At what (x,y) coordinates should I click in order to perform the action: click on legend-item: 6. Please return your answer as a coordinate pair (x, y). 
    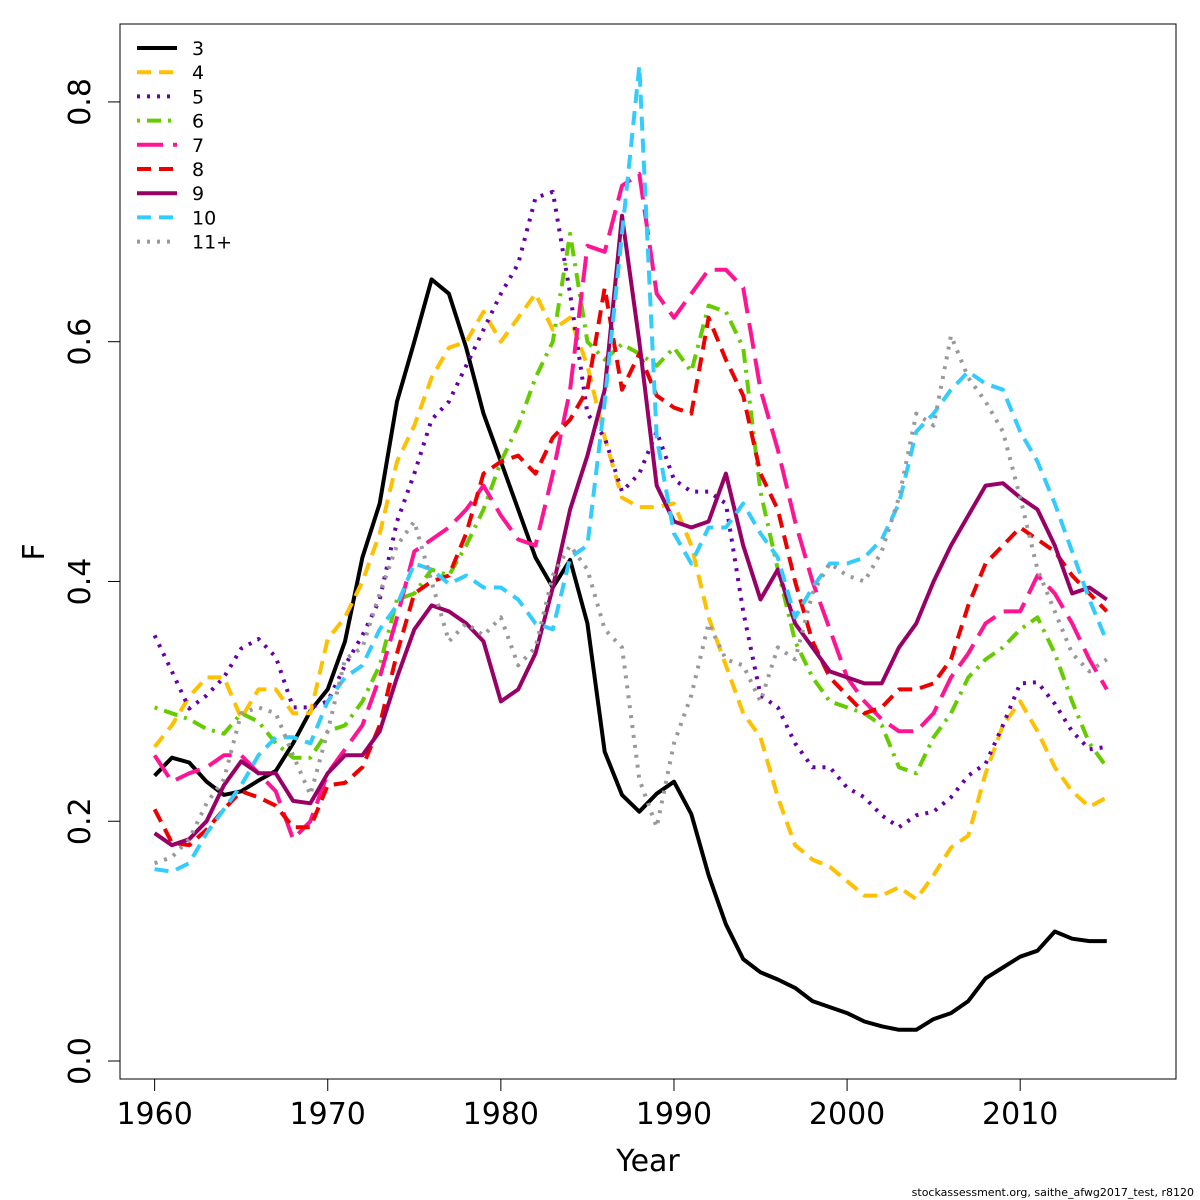
    Looking at the image, I should click on (170, 122).